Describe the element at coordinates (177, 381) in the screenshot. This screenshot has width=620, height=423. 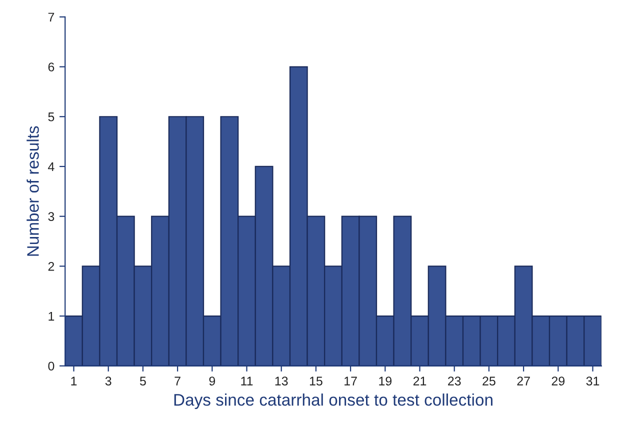
I see `x-tick-label: 7` at that location.